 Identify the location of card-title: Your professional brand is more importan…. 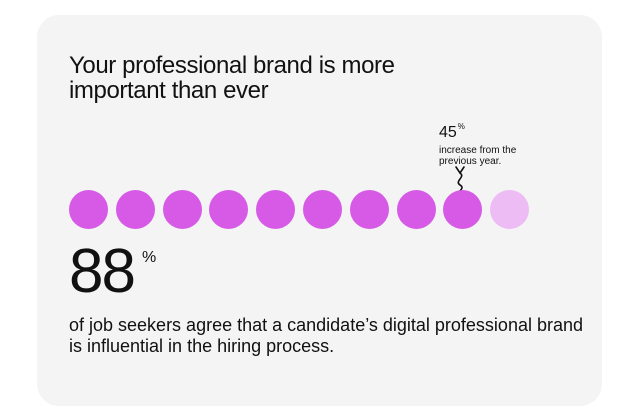
(232, 78).